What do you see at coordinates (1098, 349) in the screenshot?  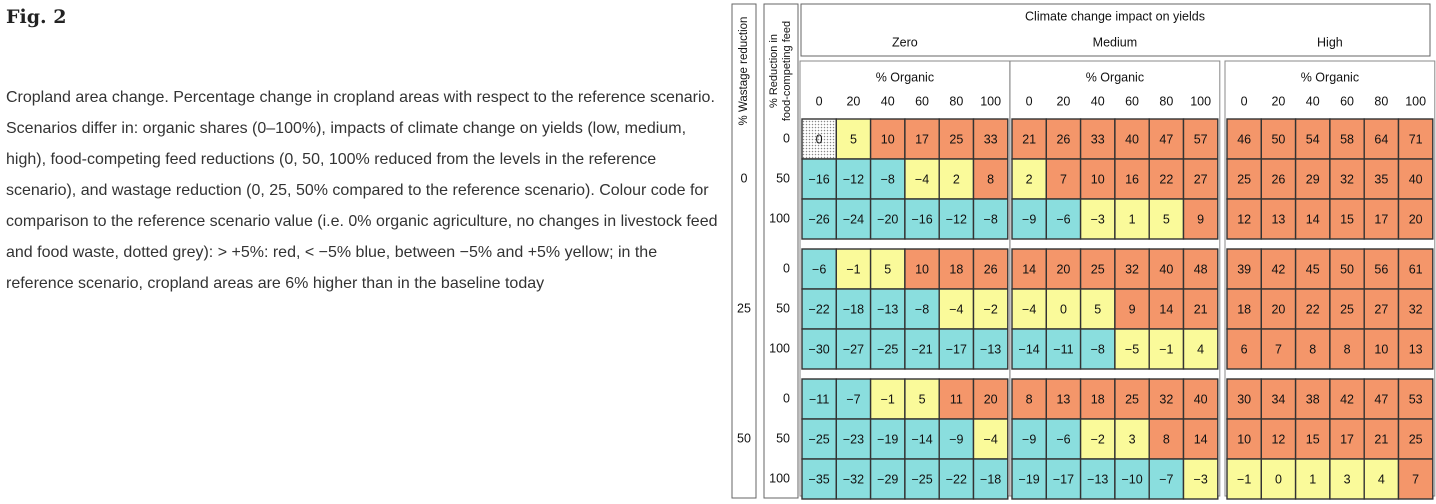 I see `cell-value-label: −8` at bounding box center [1098, 349].